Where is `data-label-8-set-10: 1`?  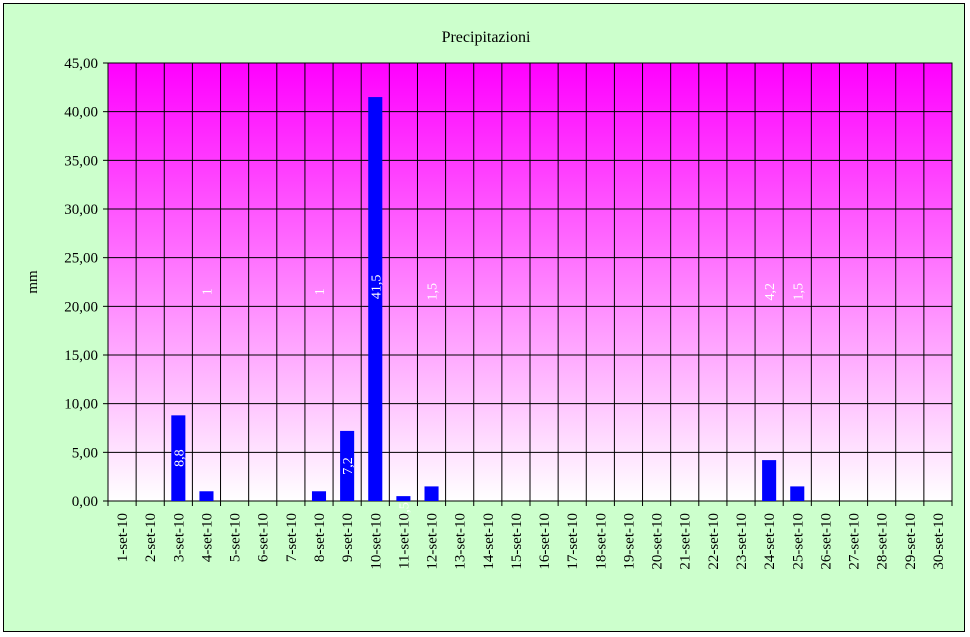 data-label-8-set-10: 1 is located at coordinates (320, 291).